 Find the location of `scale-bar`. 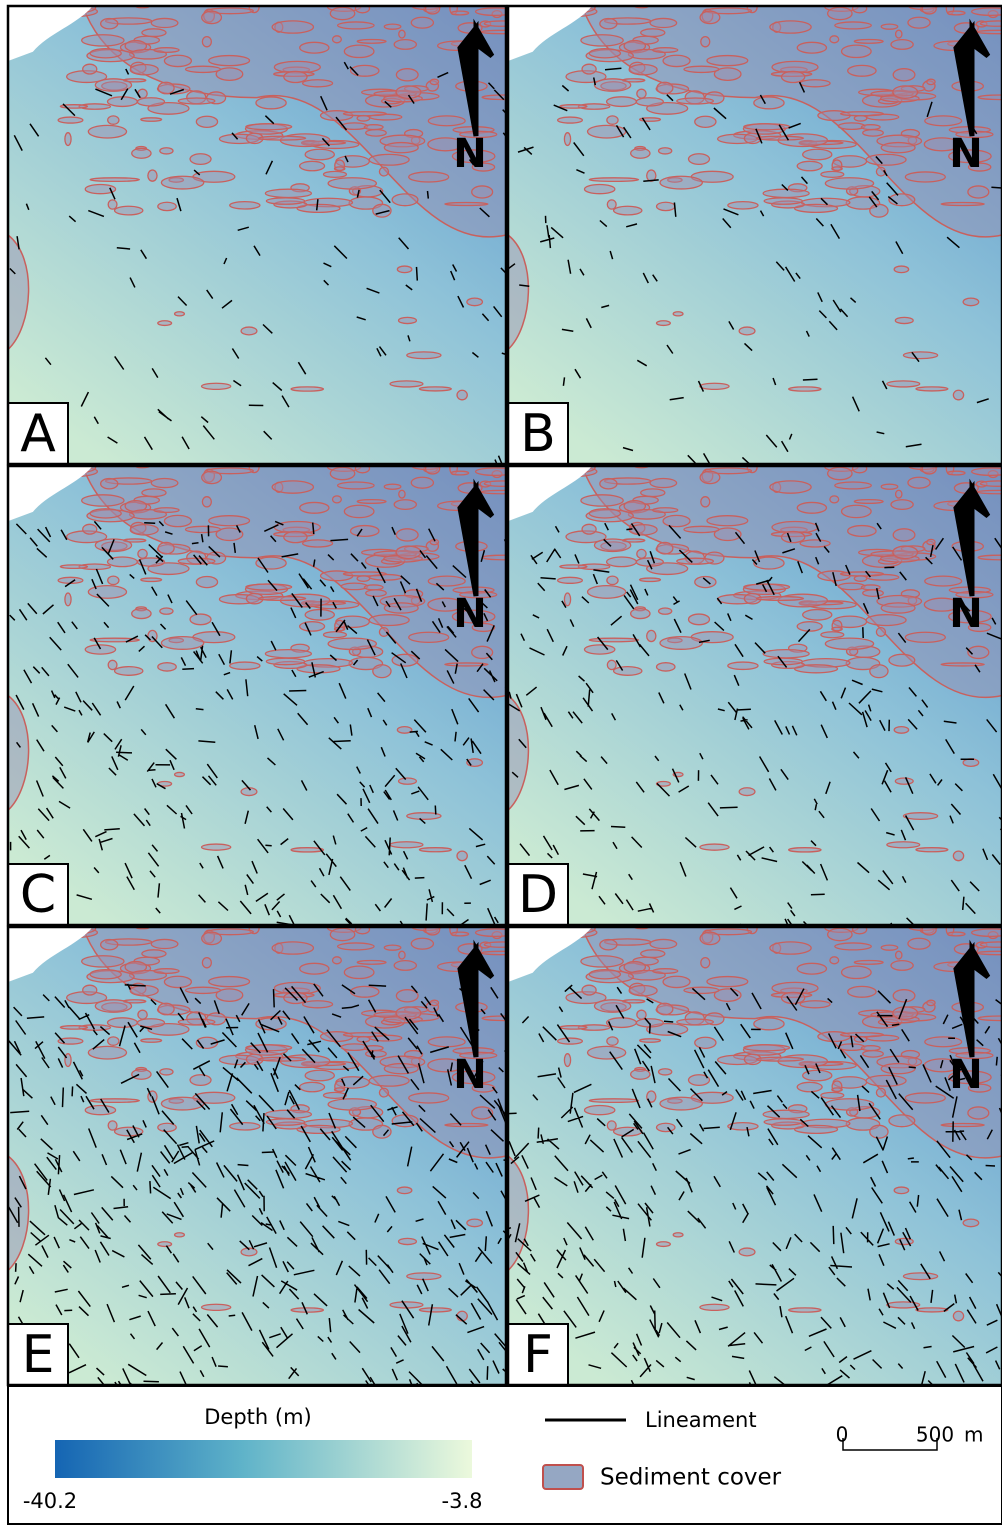

scale-bar is located at coordinates (890, 1444).